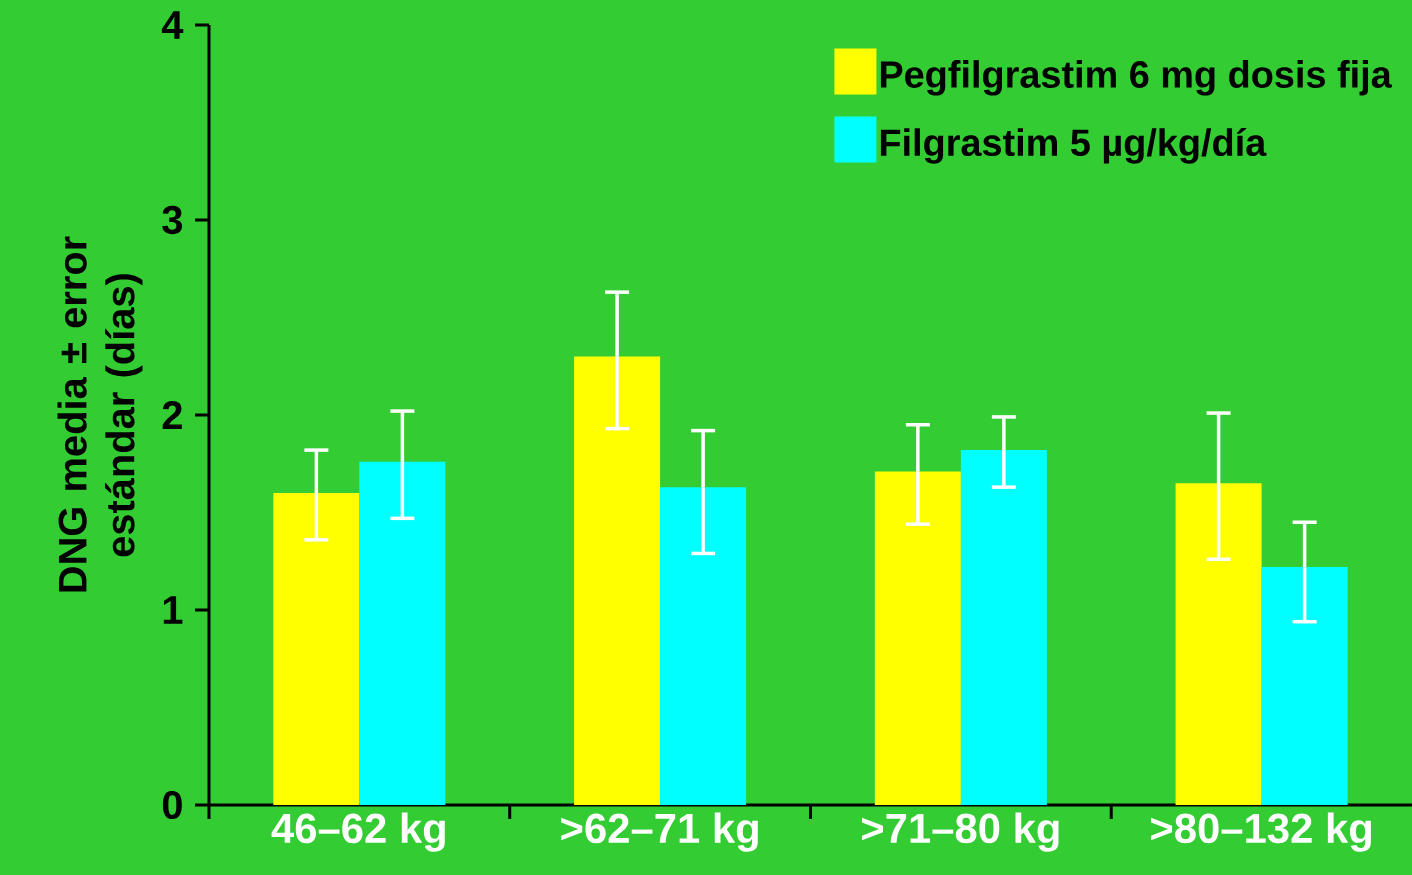 This screenshot has height=875, width=1412. Describe the element at coordinates (100, 414) in the screenshot. I see `y-axis-title: DNG media ± error estándar (días)` at that location.